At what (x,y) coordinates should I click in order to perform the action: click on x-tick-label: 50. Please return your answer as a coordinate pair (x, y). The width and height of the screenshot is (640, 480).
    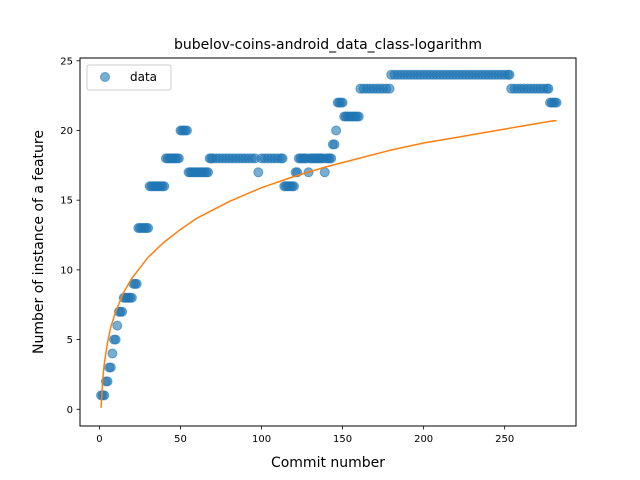
    Looking at the image, I should click on (180, 439).